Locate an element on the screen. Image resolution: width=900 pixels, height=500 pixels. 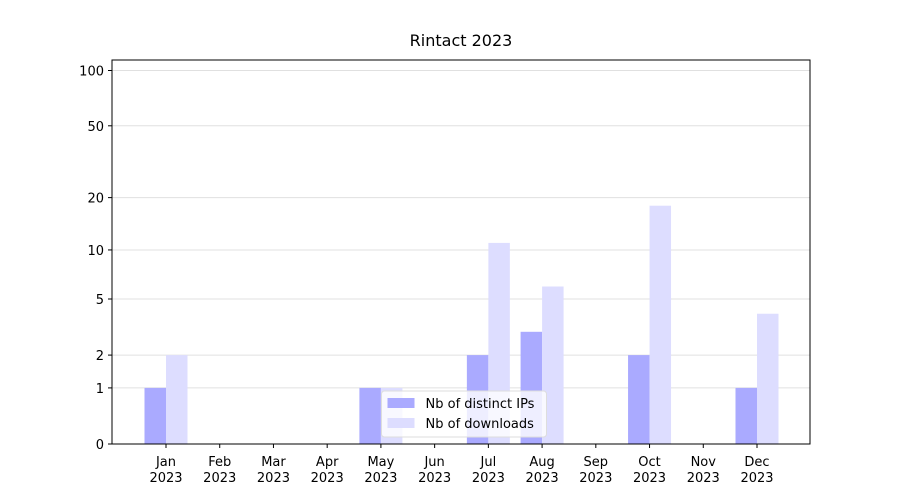
y-tick-label: 0 is located at coordinates (100, 445).